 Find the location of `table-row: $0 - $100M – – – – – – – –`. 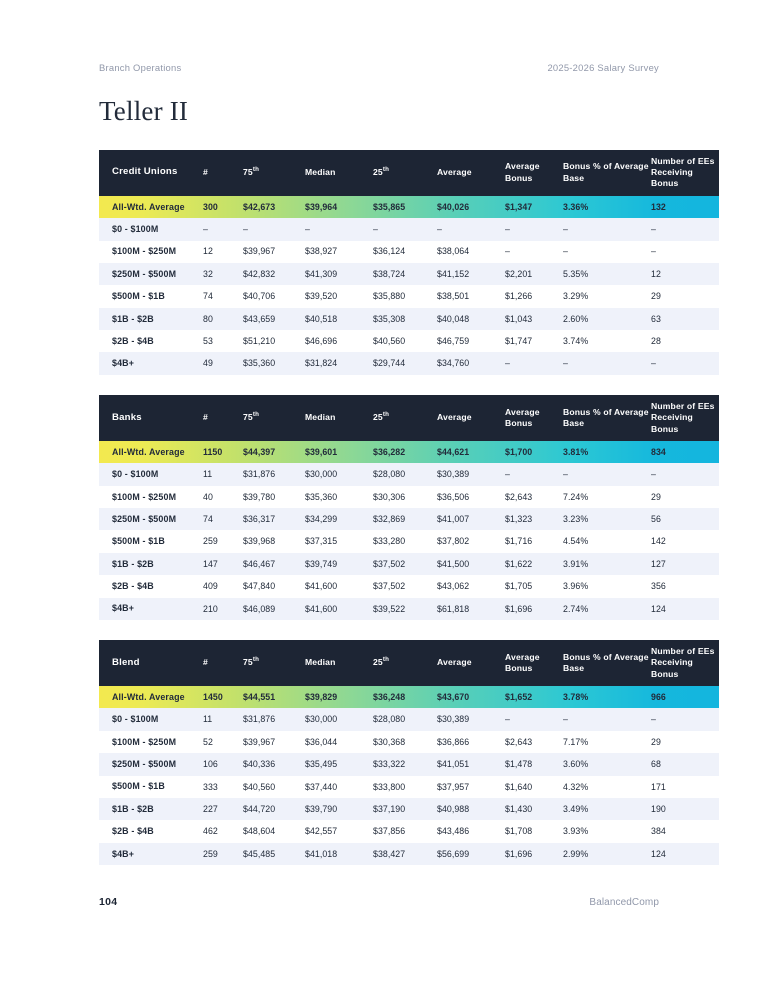

table-row: $0 - $100M – – – – – – – – is located at coordinates (409, 229).